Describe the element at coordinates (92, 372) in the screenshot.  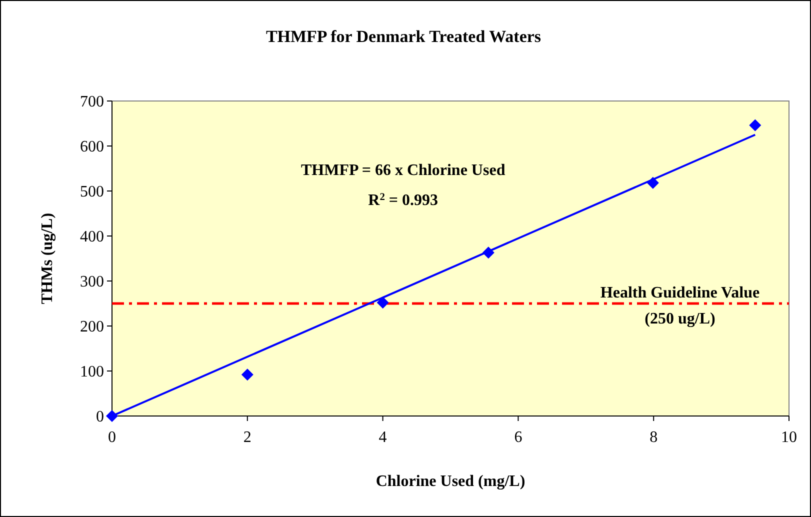
I see `y-tick-label: 100` at that location.